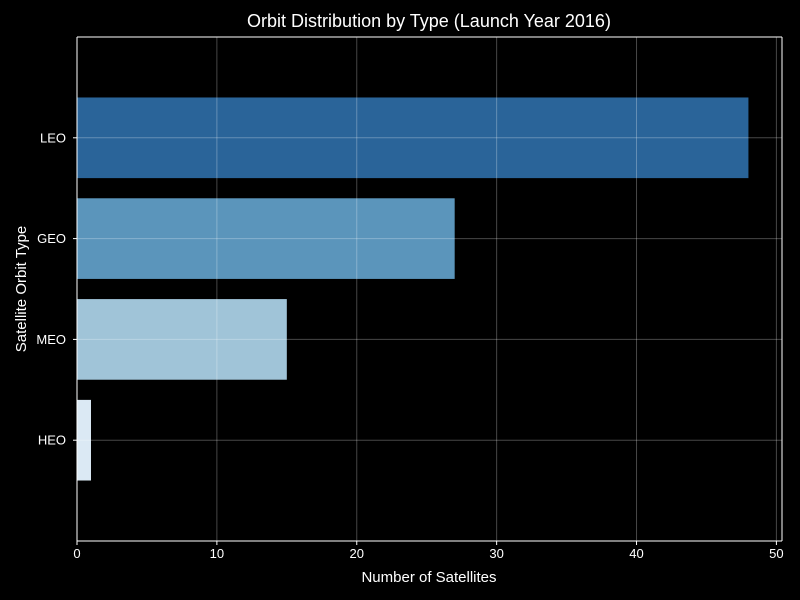 The image size is (800, 600). What do you see at coordinates (84, 440) in the screenshot?
I see `bar-heo` at bounding box center [84, 440].